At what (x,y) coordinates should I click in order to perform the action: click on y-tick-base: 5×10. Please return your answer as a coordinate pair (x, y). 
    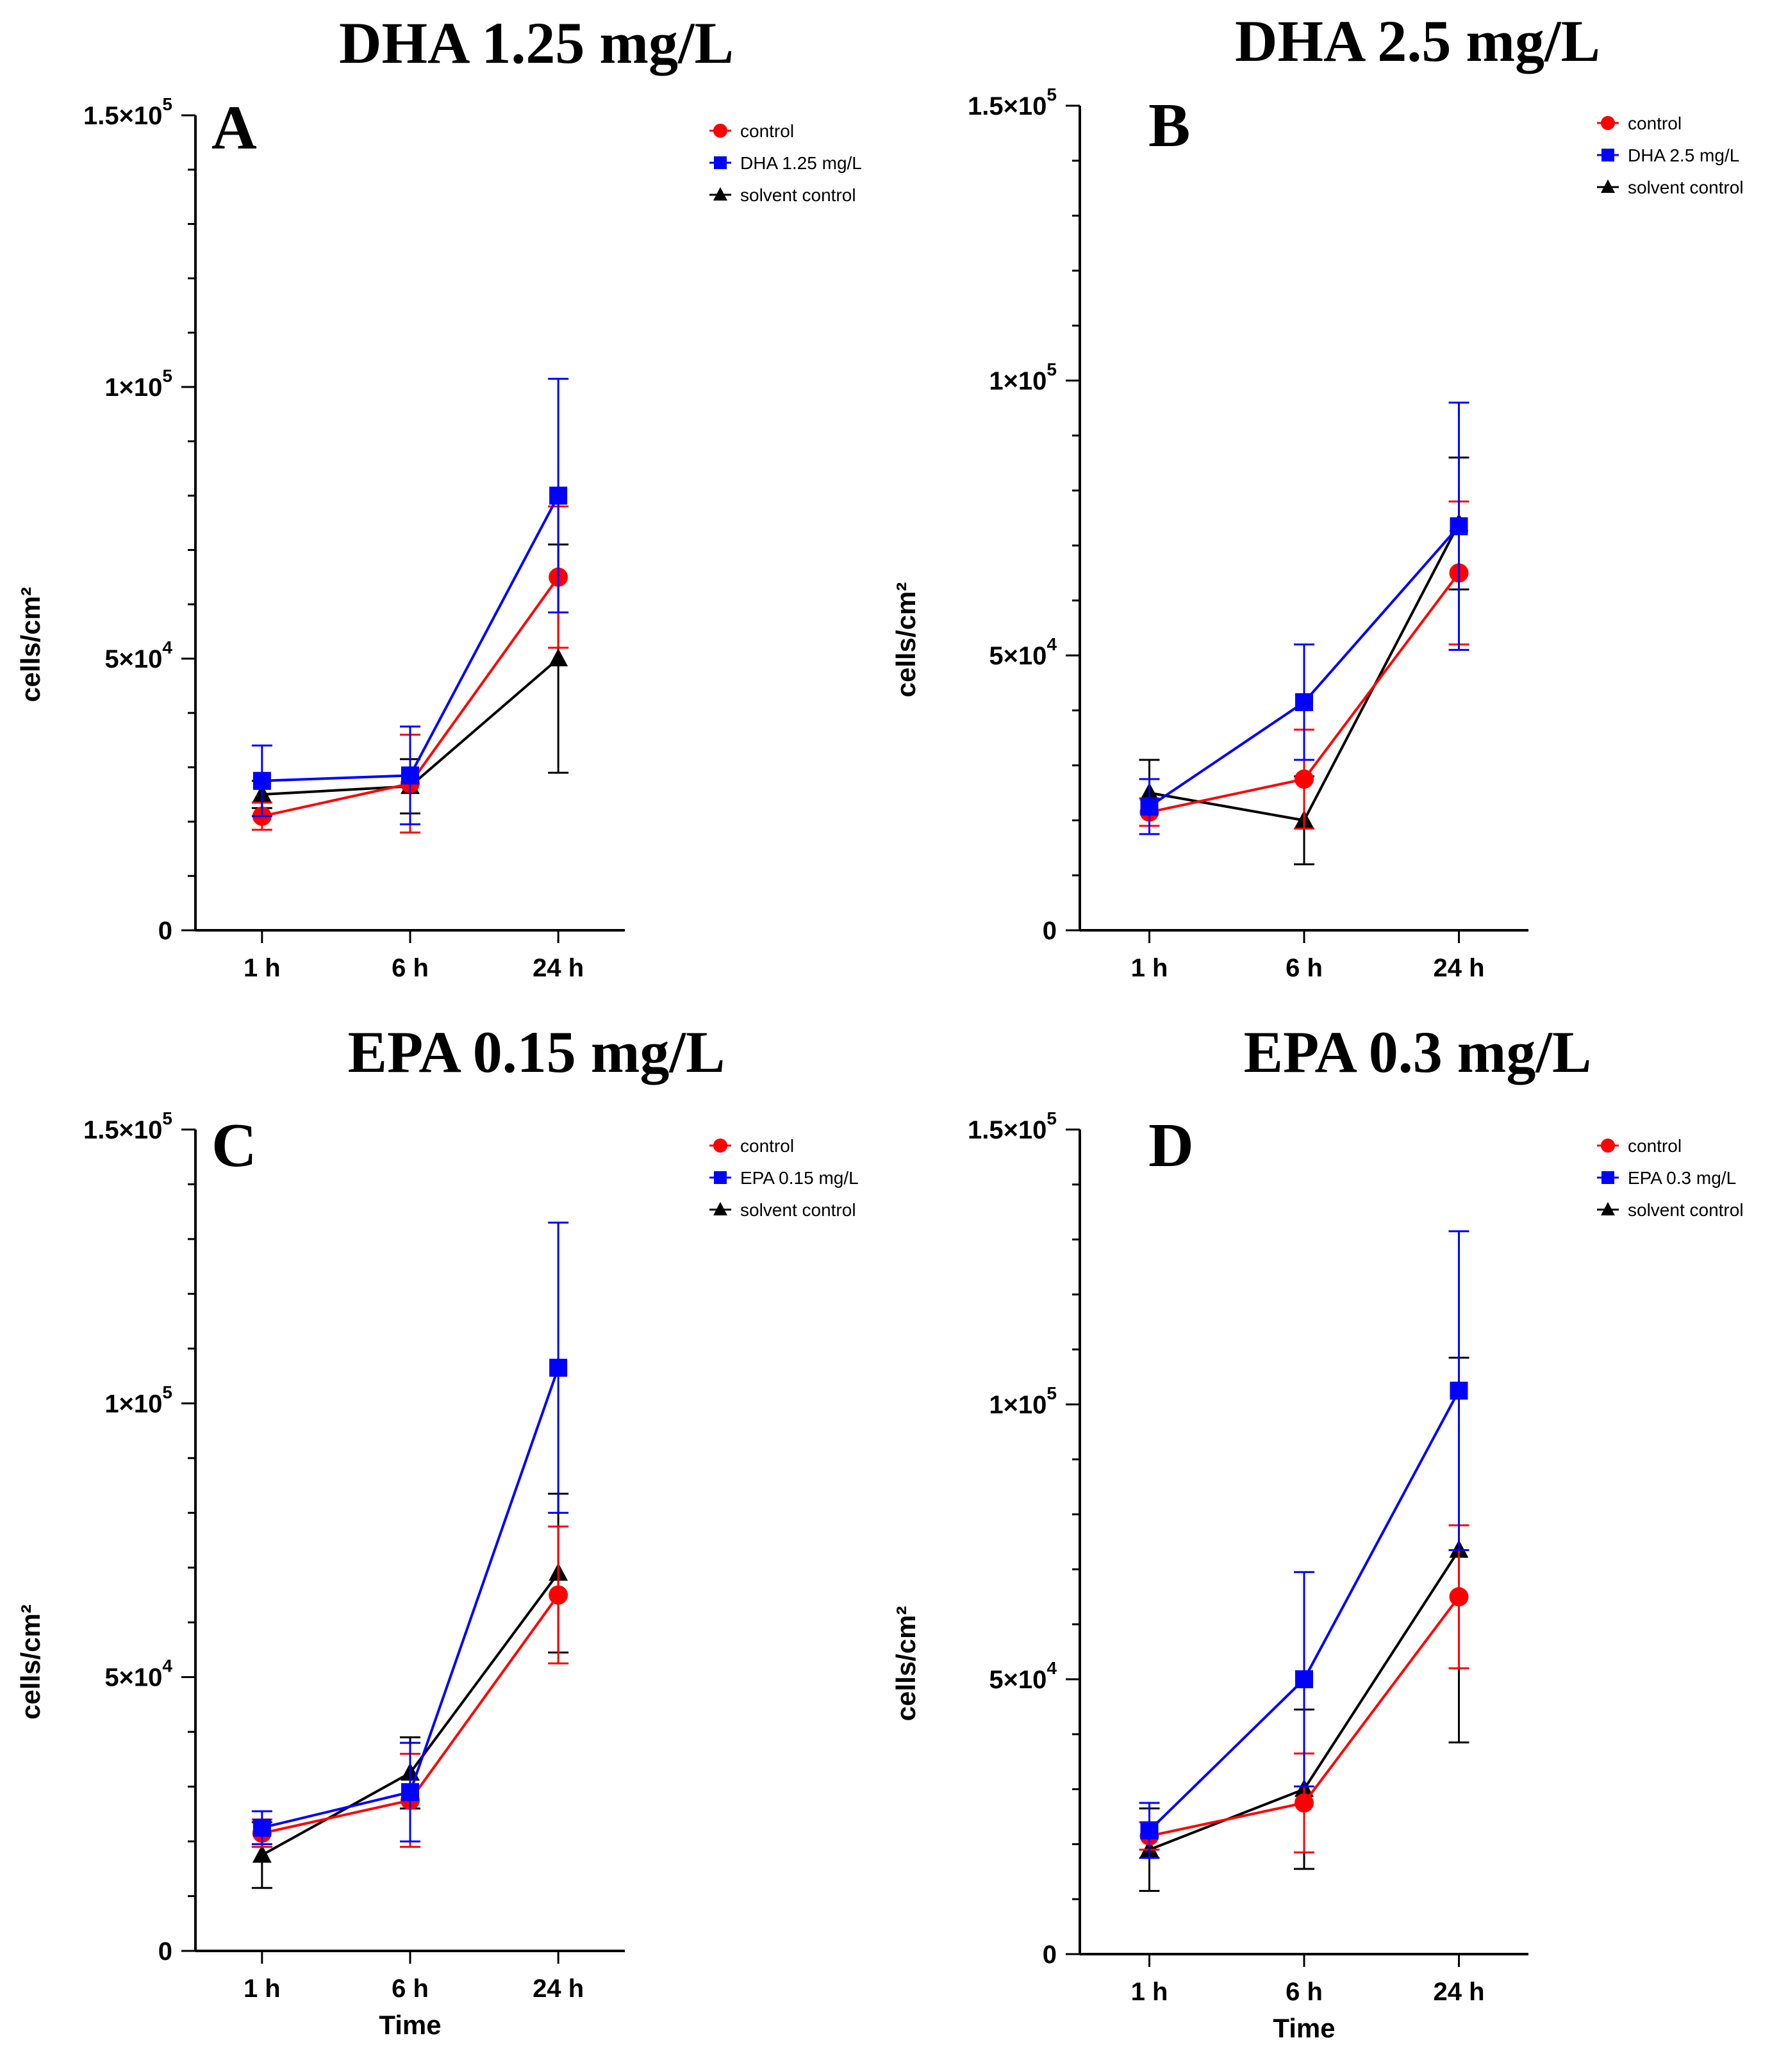
    Looking at the image, I should click on (1018, 1680).